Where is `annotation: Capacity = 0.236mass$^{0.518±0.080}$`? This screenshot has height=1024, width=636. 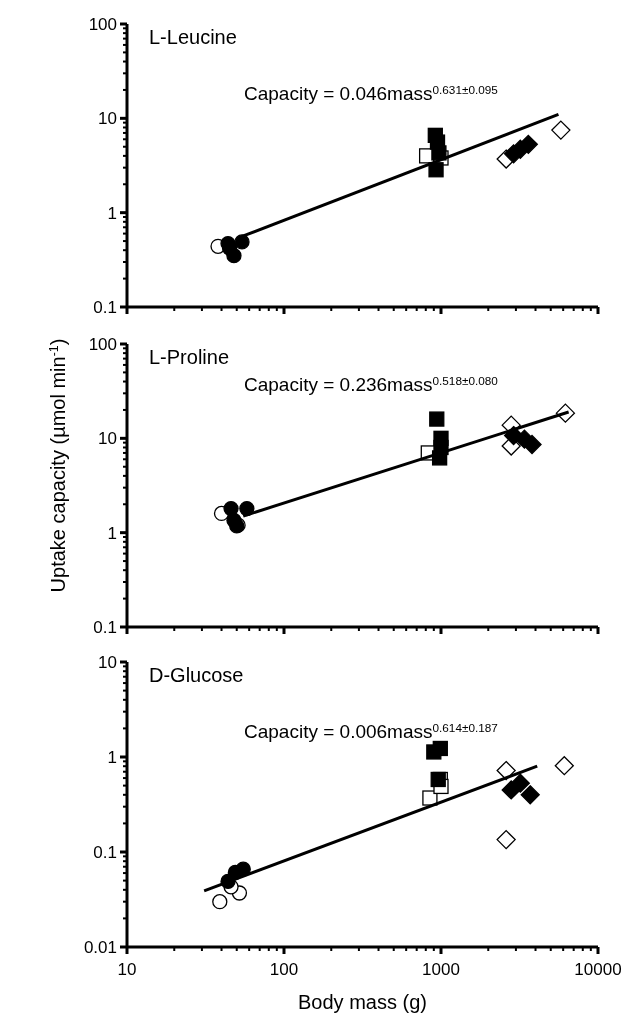 annotation: Capacity = 0.236mass$^{0.518±0.080}$ is located at coordinates (371, 384).